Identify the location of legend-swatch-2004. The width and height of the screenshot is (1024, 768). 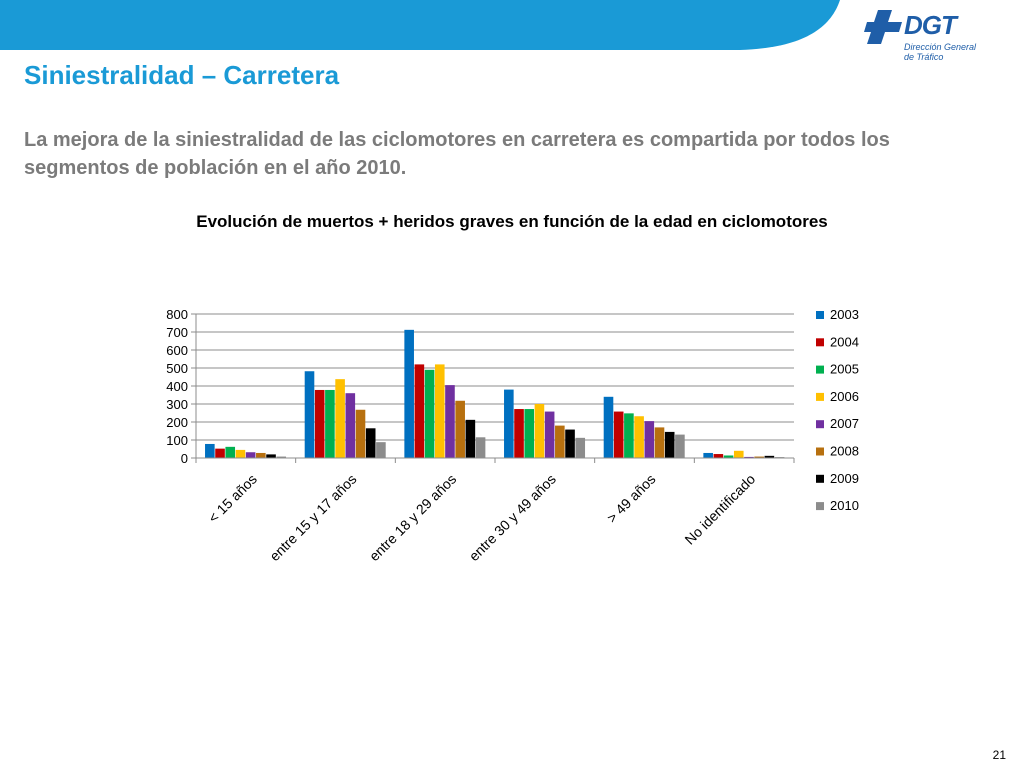
(820, 342).